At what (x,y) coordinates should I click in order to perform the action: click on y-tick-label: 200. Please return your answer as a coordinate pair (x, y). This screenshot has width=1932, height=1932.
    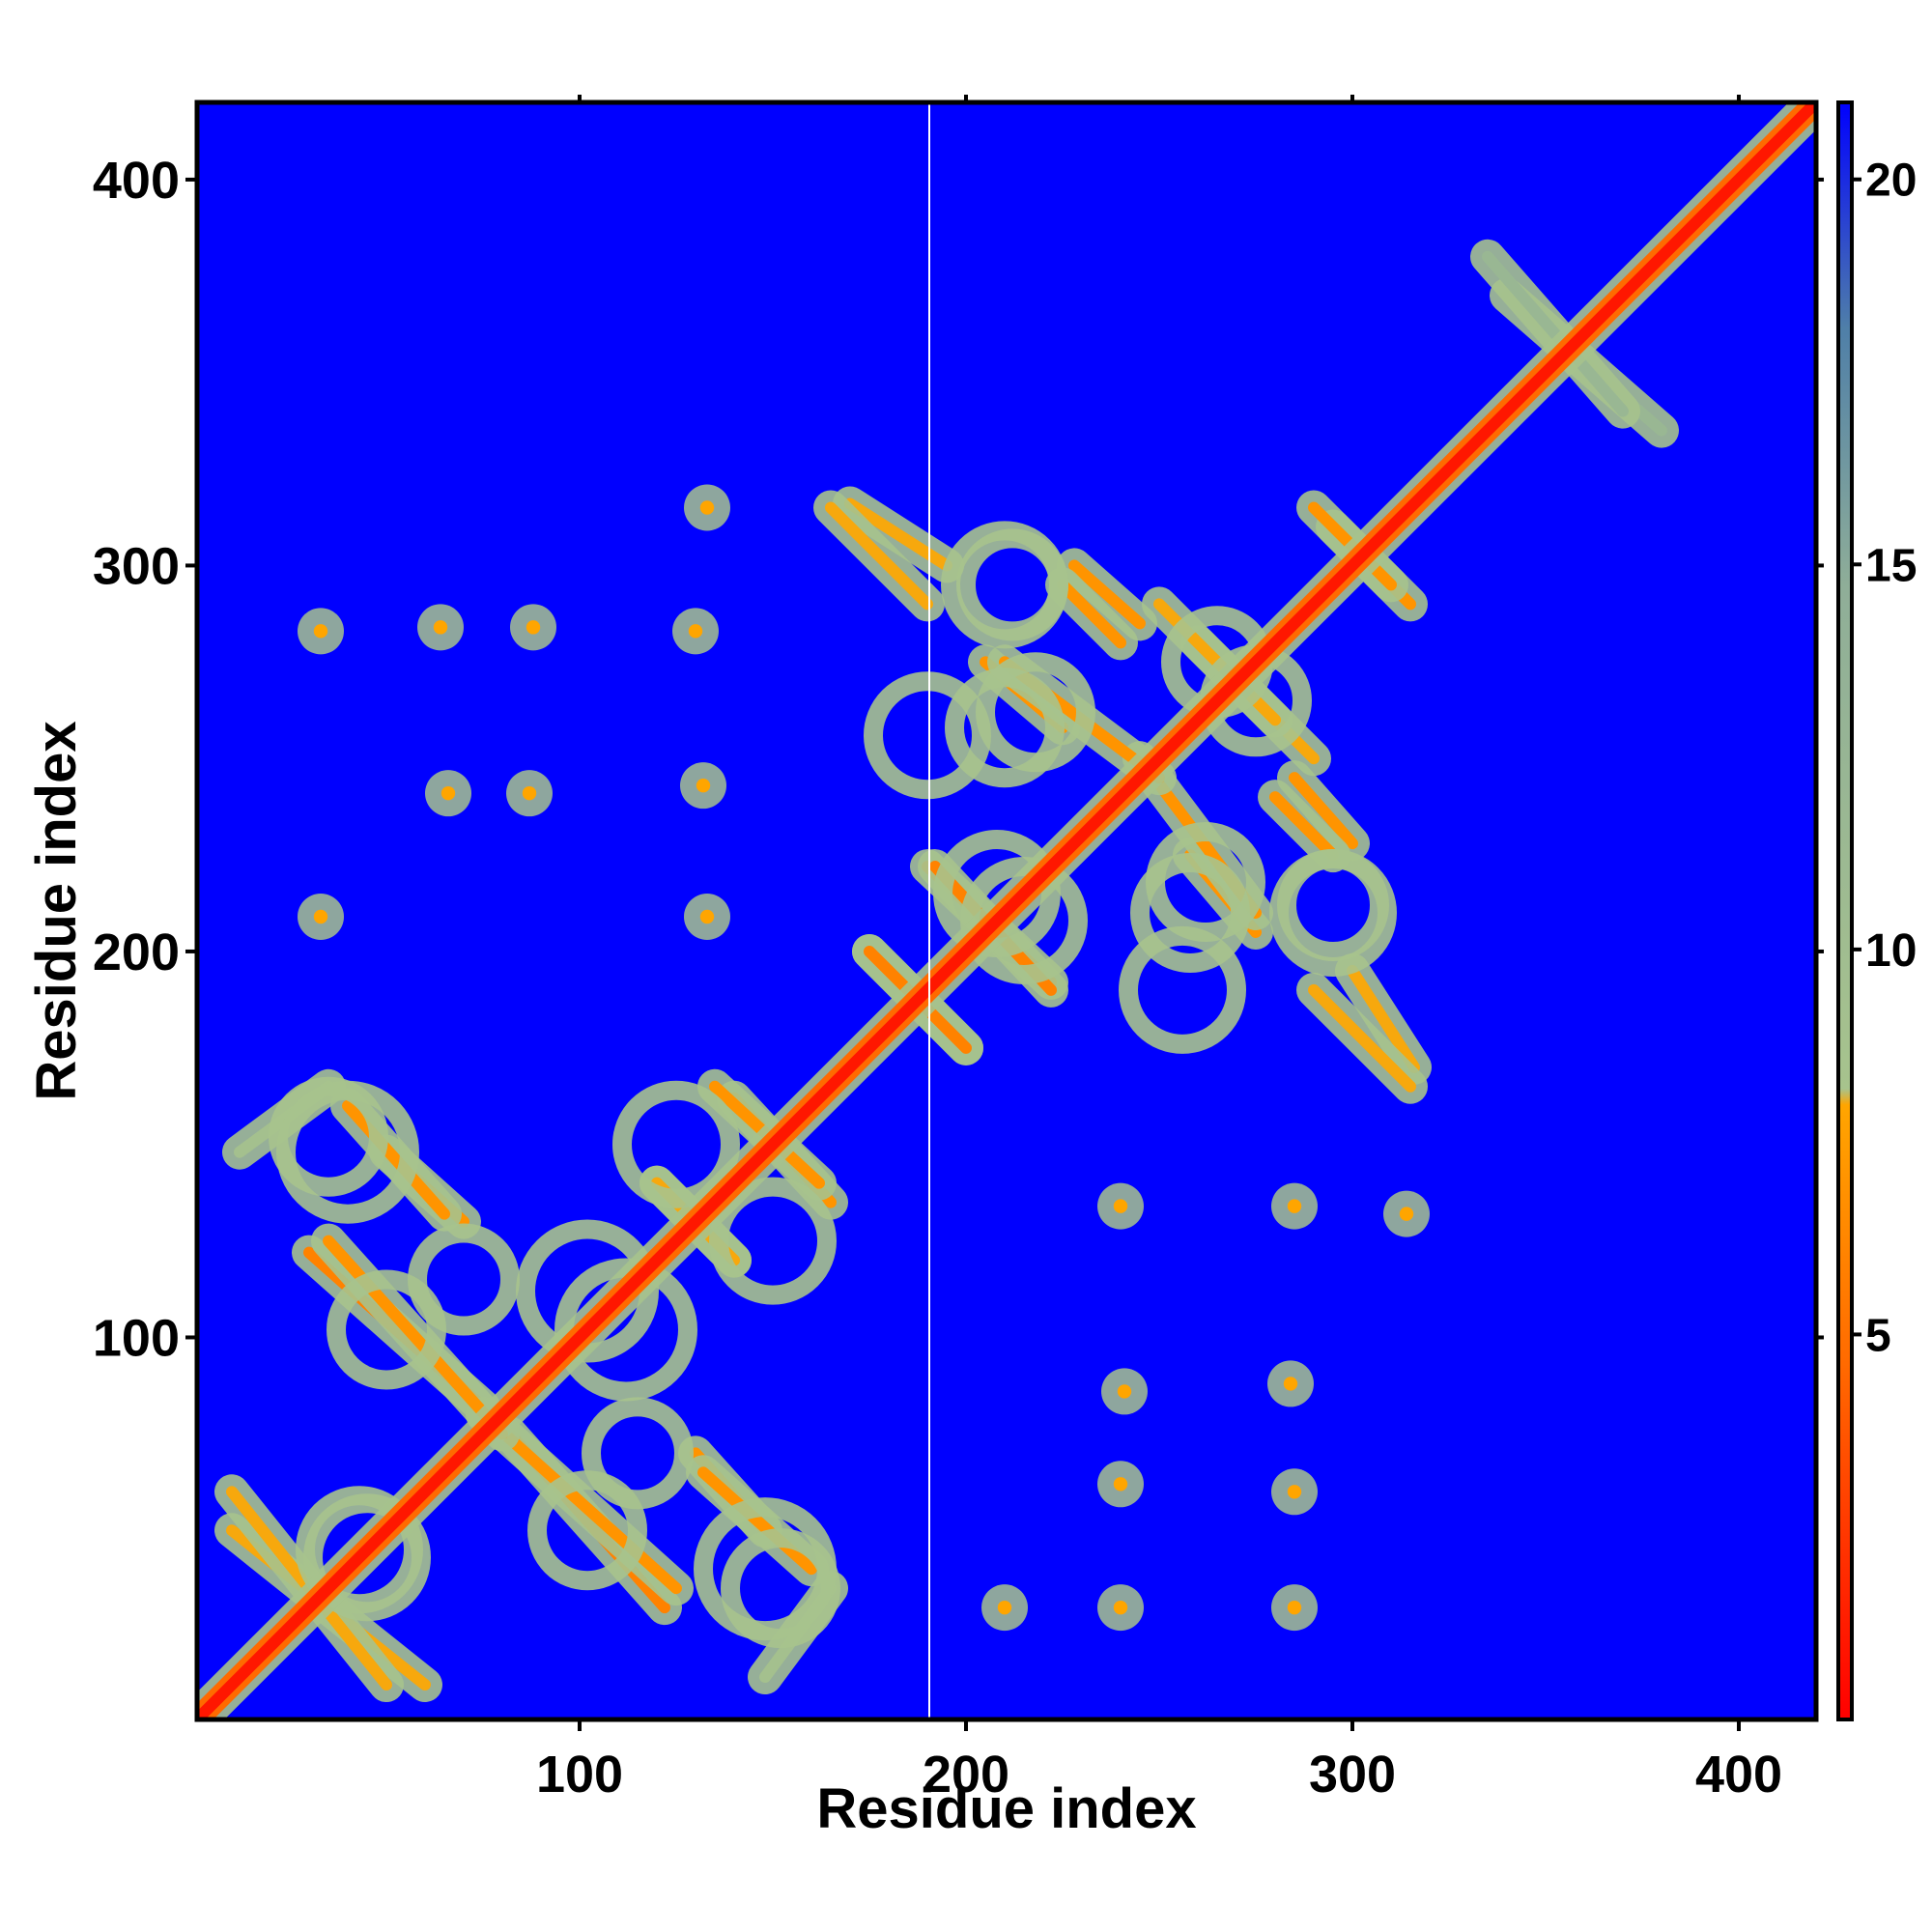
    Looking at the image, I should click on (136, 952).